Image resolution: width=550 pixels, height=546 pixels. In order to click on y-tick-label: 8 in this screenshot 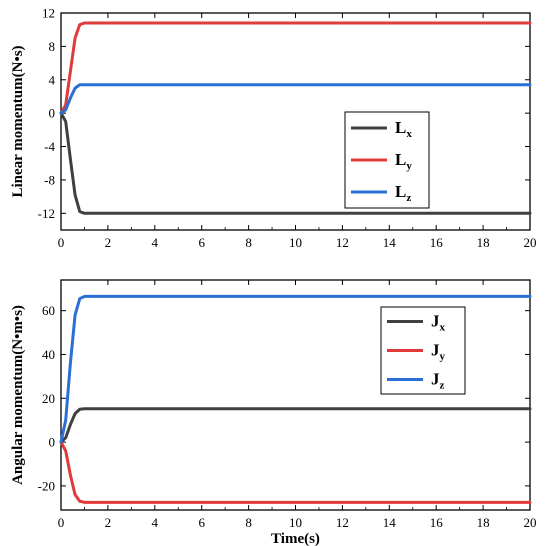, I will do `click(52, 46)`.